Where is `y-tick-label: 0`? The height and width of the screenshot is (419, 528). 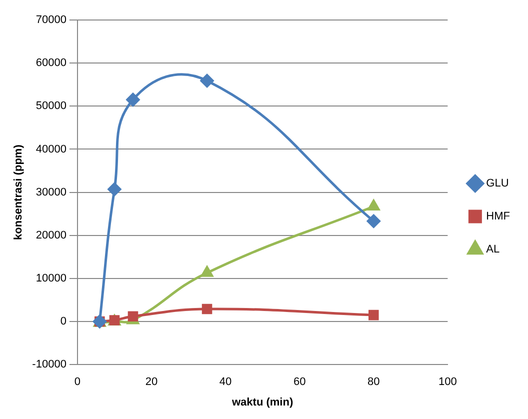 y-tick-label: 0 is located at coordinates (63, 322).